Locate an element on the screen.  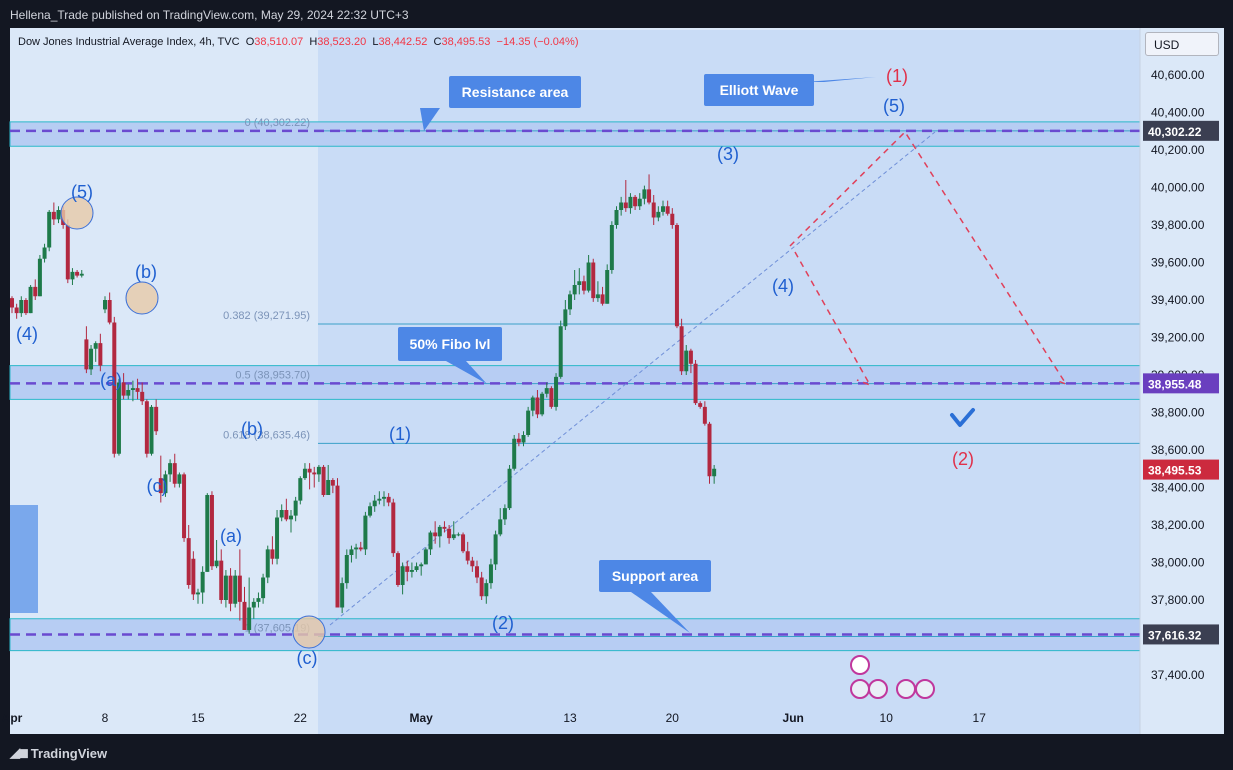
y-tick-label: 37,800.00 is located at coordinates (1178, 600).